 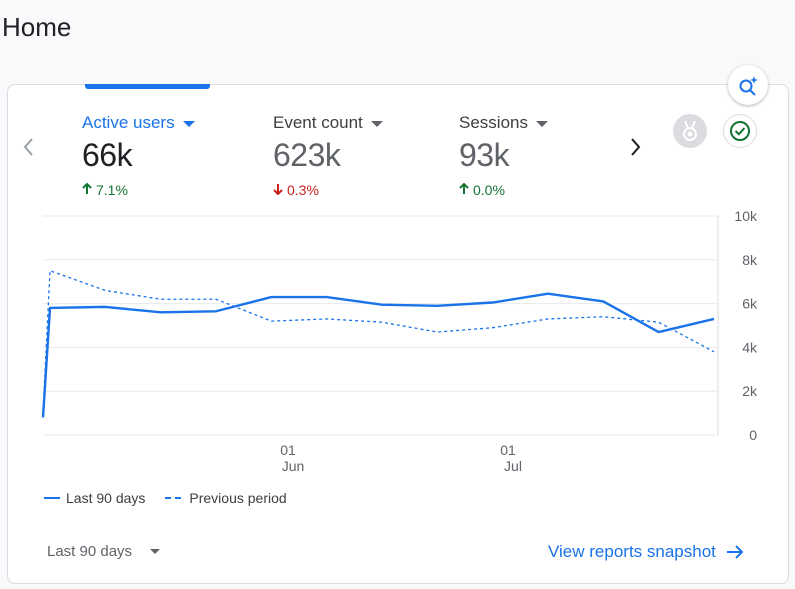 I want to click on chevron-left-icon, so click(x=28, y=147).